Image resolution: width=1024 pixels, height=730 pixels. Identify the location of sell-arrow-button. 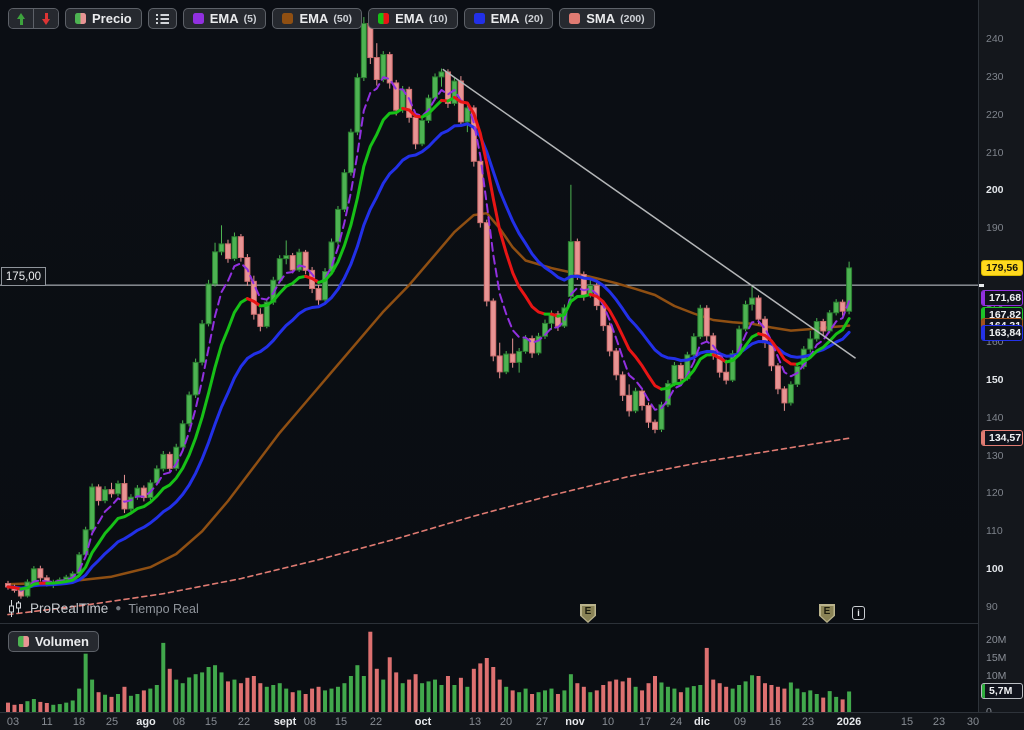
(45, 18).